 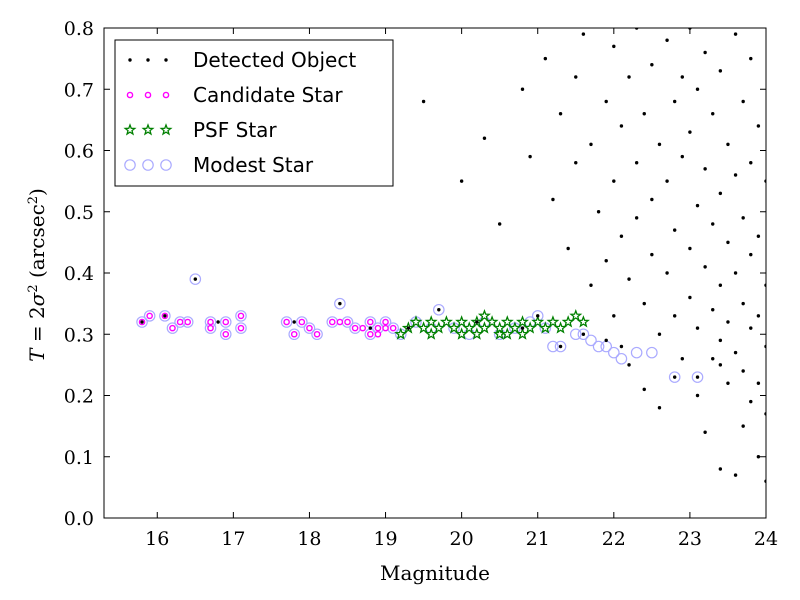 What do you see at coordinates (166, 95) in the screenshot?
I see `legend-candidate-star-marker` at bounding box center [166, 95].